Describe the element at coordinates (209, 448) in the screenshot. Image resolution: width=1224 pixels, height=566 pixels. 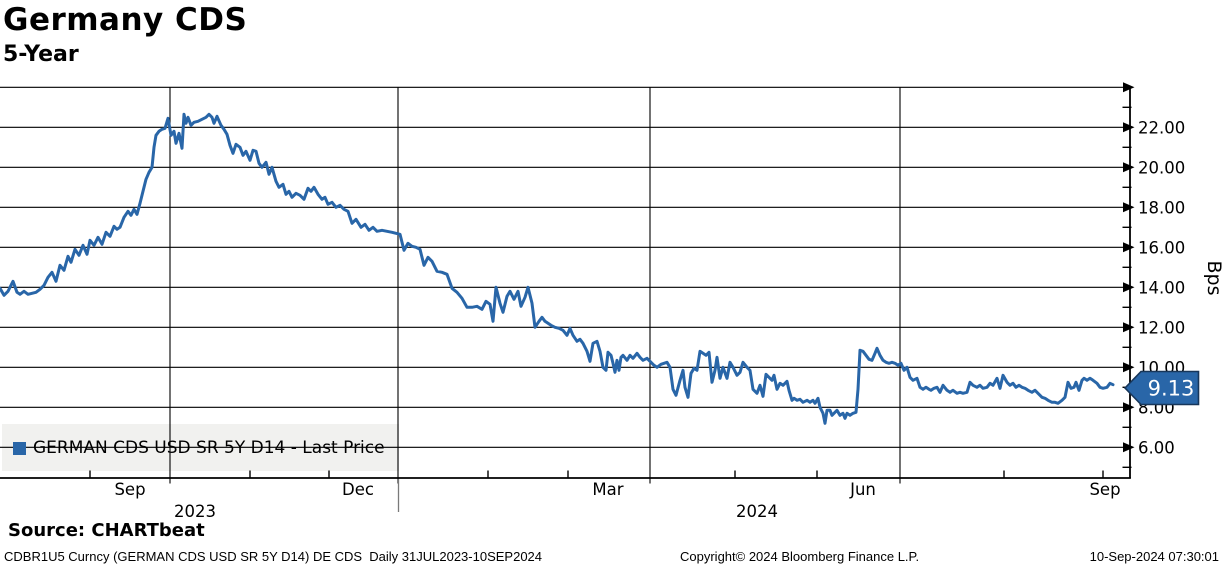
I see `legend-label: GERMAN CDS USD SR 5Y D14 - Last Price` at that location.